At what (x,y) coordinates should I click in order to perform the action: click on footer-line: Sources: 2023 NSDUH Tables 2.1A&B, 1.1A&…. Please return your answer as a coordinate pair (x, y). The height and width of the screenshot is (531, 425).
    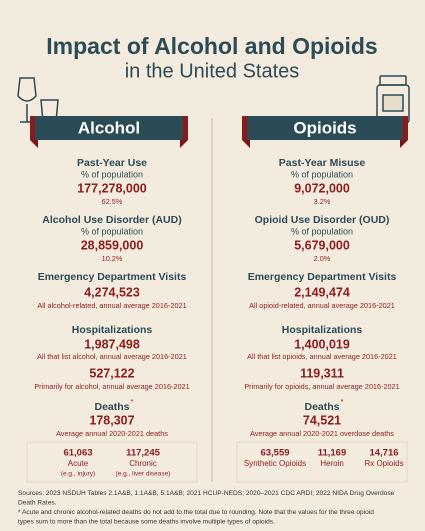
    Looking at the image, I should click on (206, 493).